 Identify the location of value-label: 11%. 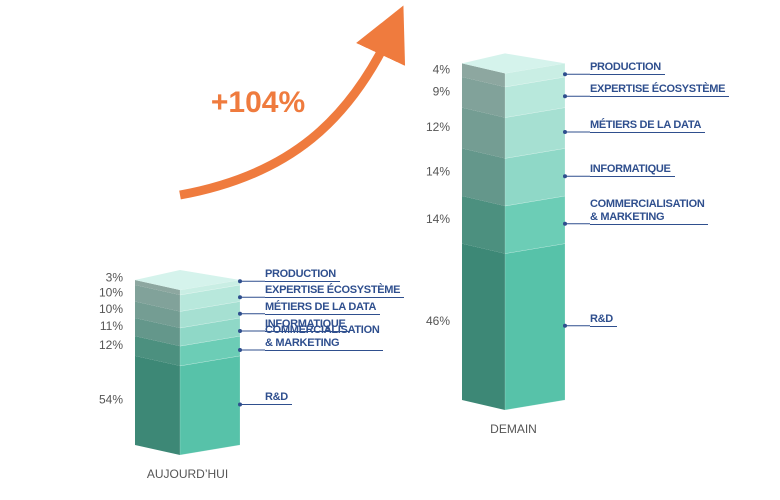
(111, 326).